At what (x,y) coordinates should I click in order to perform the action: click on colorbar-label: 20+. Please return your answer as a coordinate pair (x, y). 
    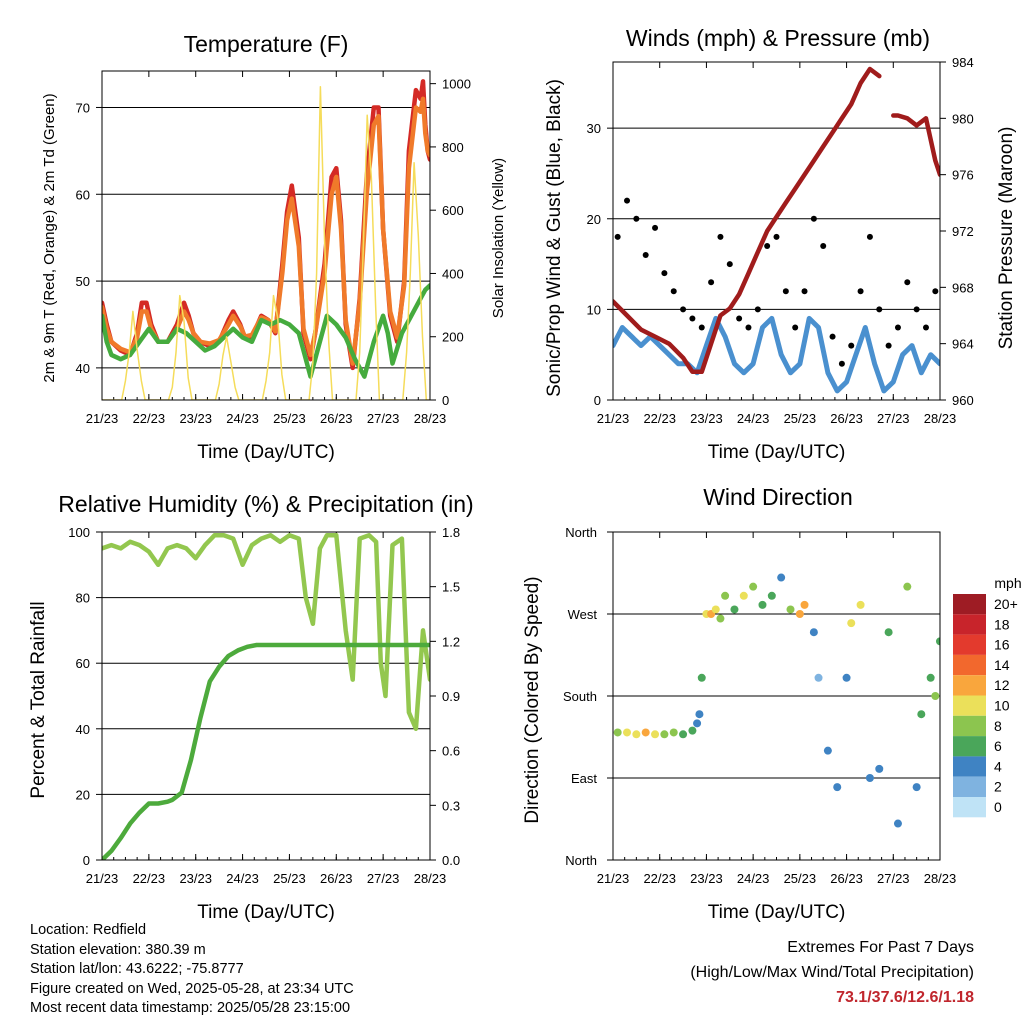
    Looking at the image, I should click on (1006, 604).